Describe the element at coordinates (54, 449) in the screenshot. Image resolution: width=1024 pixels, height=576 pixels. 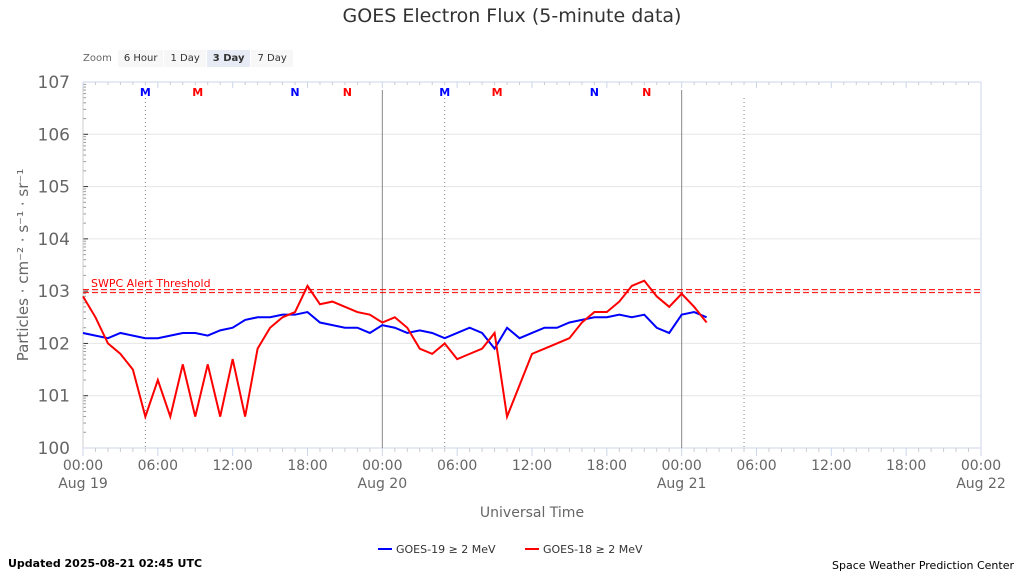
I see `y-tick-label: 100` at that location.